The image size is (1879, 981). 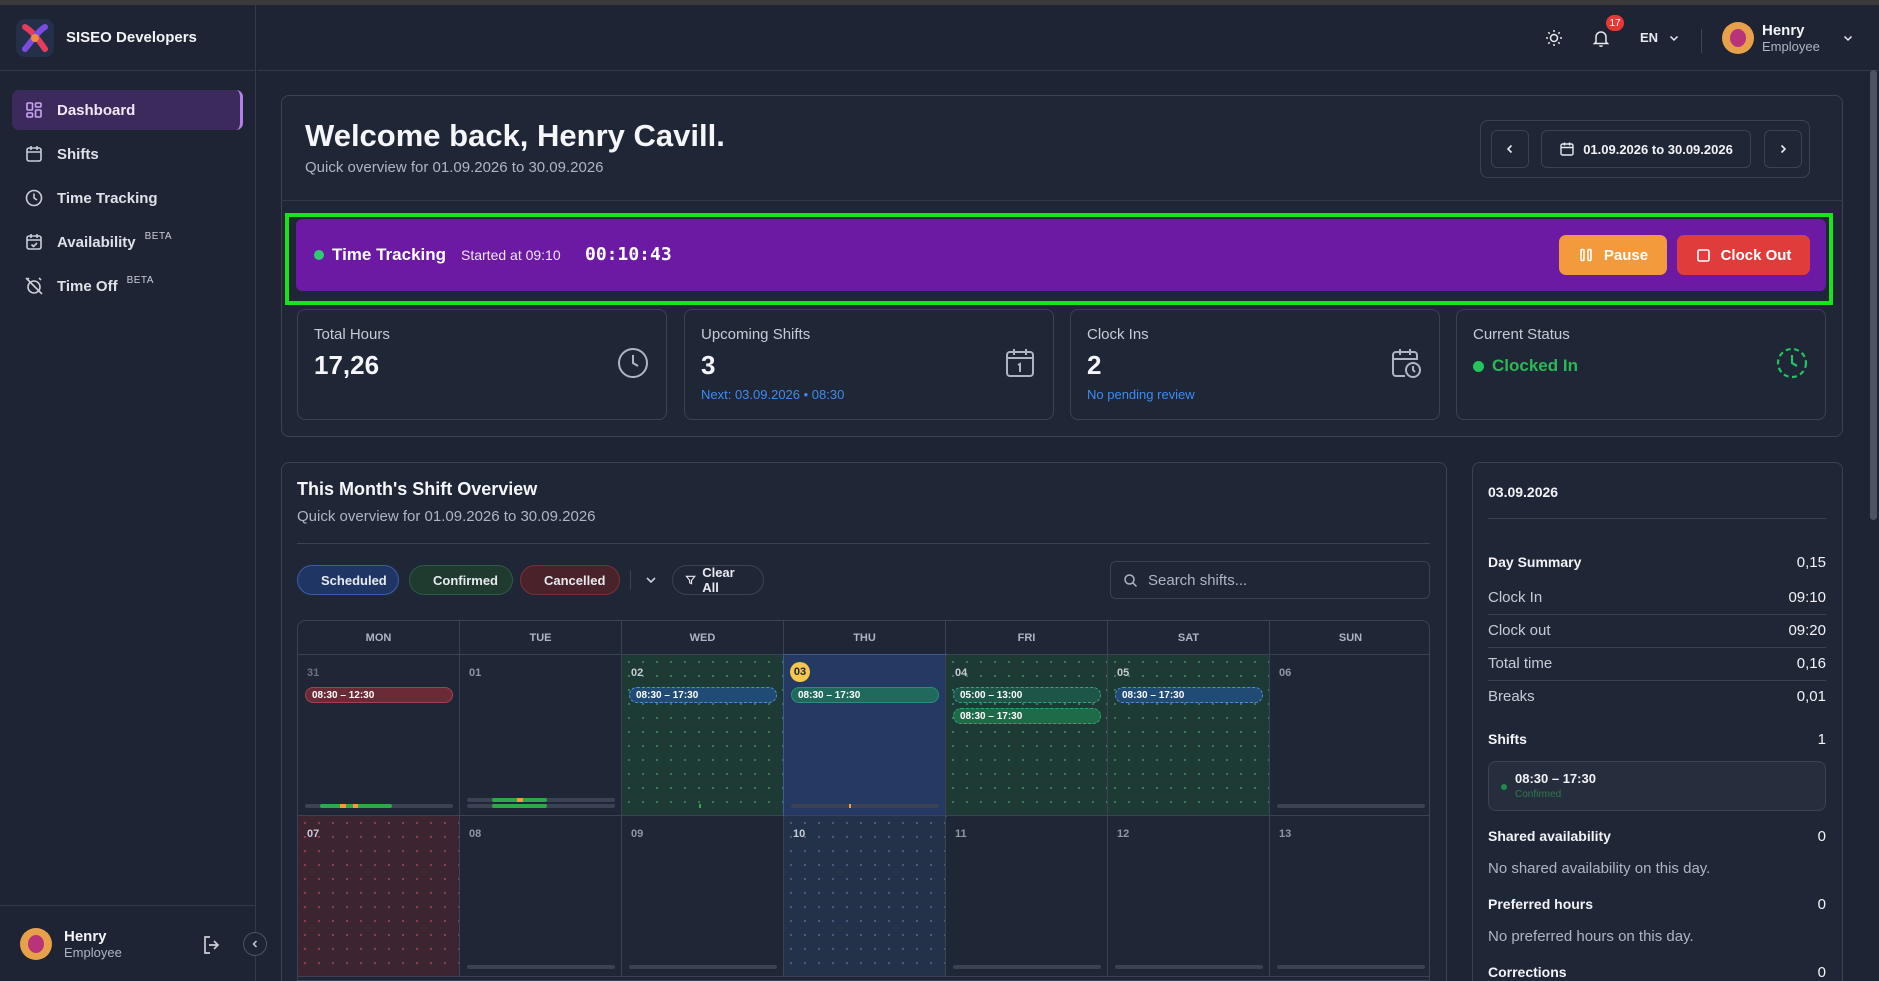 What do you see at coordinates (1657, 739) in the screenshot?
I see `shifts-row: Shifts 1` at bounding box center [1657, 739].